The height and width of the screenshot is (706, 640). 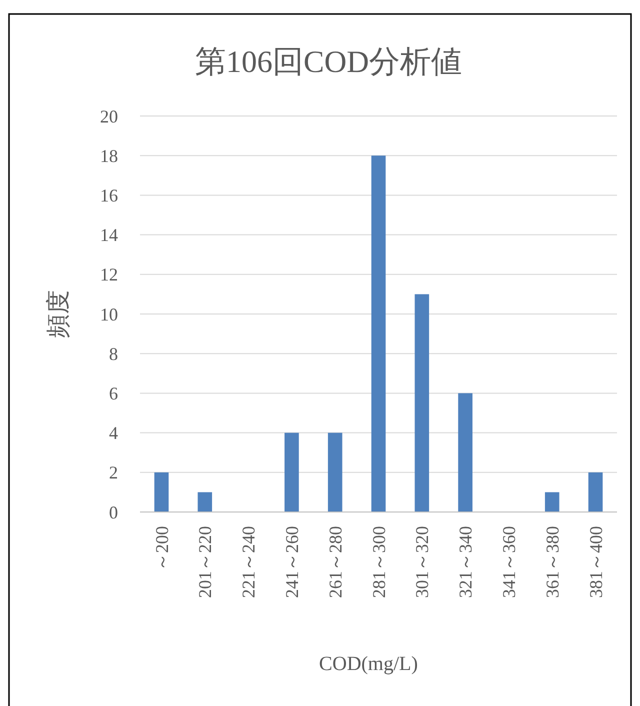 I want to click on x-tick-label: 341～360, so click(x=509, y=562).